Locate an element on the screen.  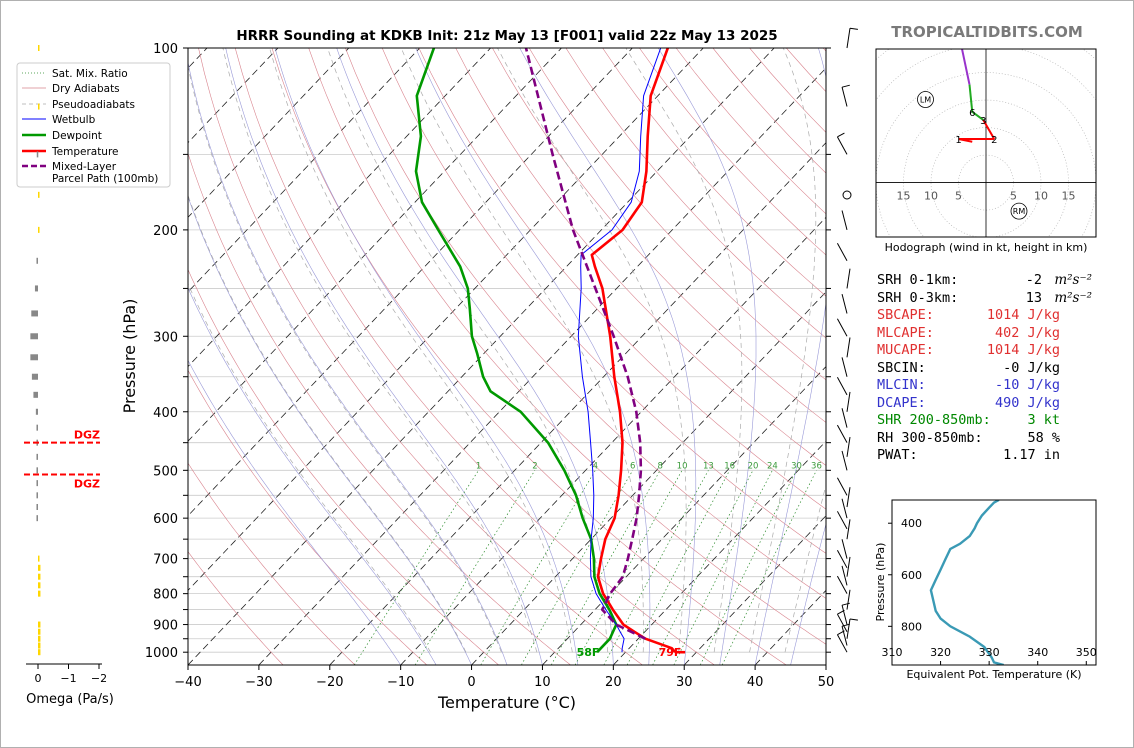
theta-e-line is located at coordinates (967, 582).